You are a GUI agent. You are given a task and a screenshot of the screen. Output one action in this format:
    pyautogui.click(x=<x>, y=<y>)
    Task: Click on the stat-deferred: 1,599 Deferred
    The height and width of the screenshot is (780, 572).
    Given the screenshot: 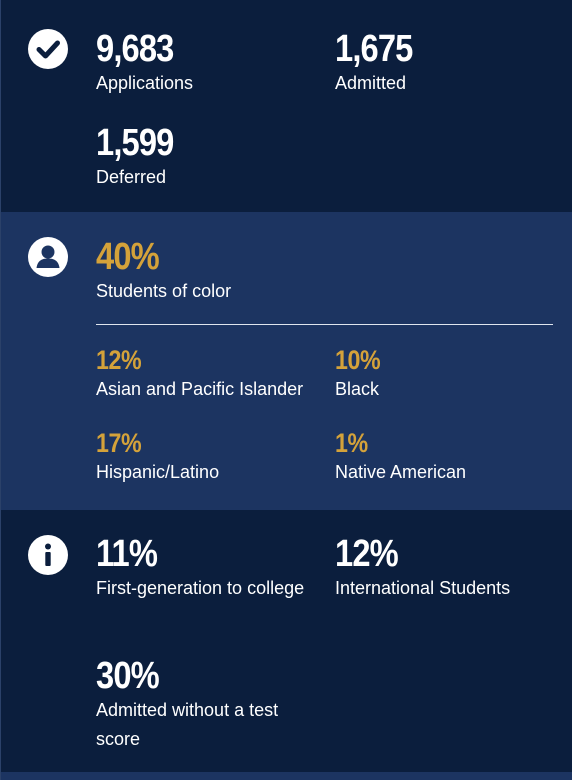 What is the action you would take?
    pyautogui.click(x=141, y=157)
    